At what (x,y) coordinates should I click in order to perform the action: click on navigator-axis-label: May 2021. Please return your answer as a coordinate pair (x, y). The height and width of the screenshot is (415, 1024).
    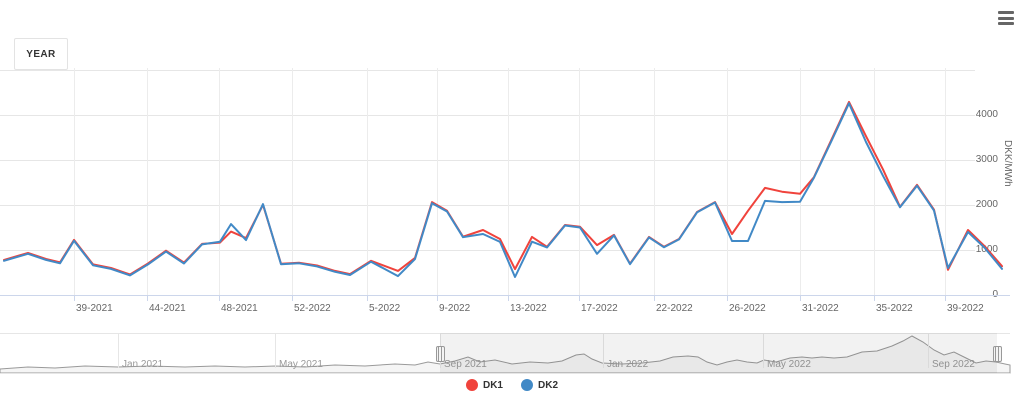
    Looking at the image, I should click on (301, 364).